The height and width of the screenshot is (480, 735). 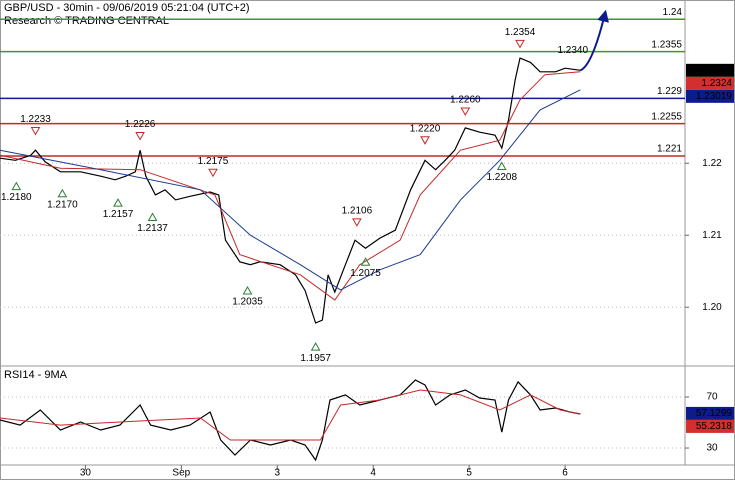 I want to click on annotation-label: 1.2106, so click(x=357, y=211).